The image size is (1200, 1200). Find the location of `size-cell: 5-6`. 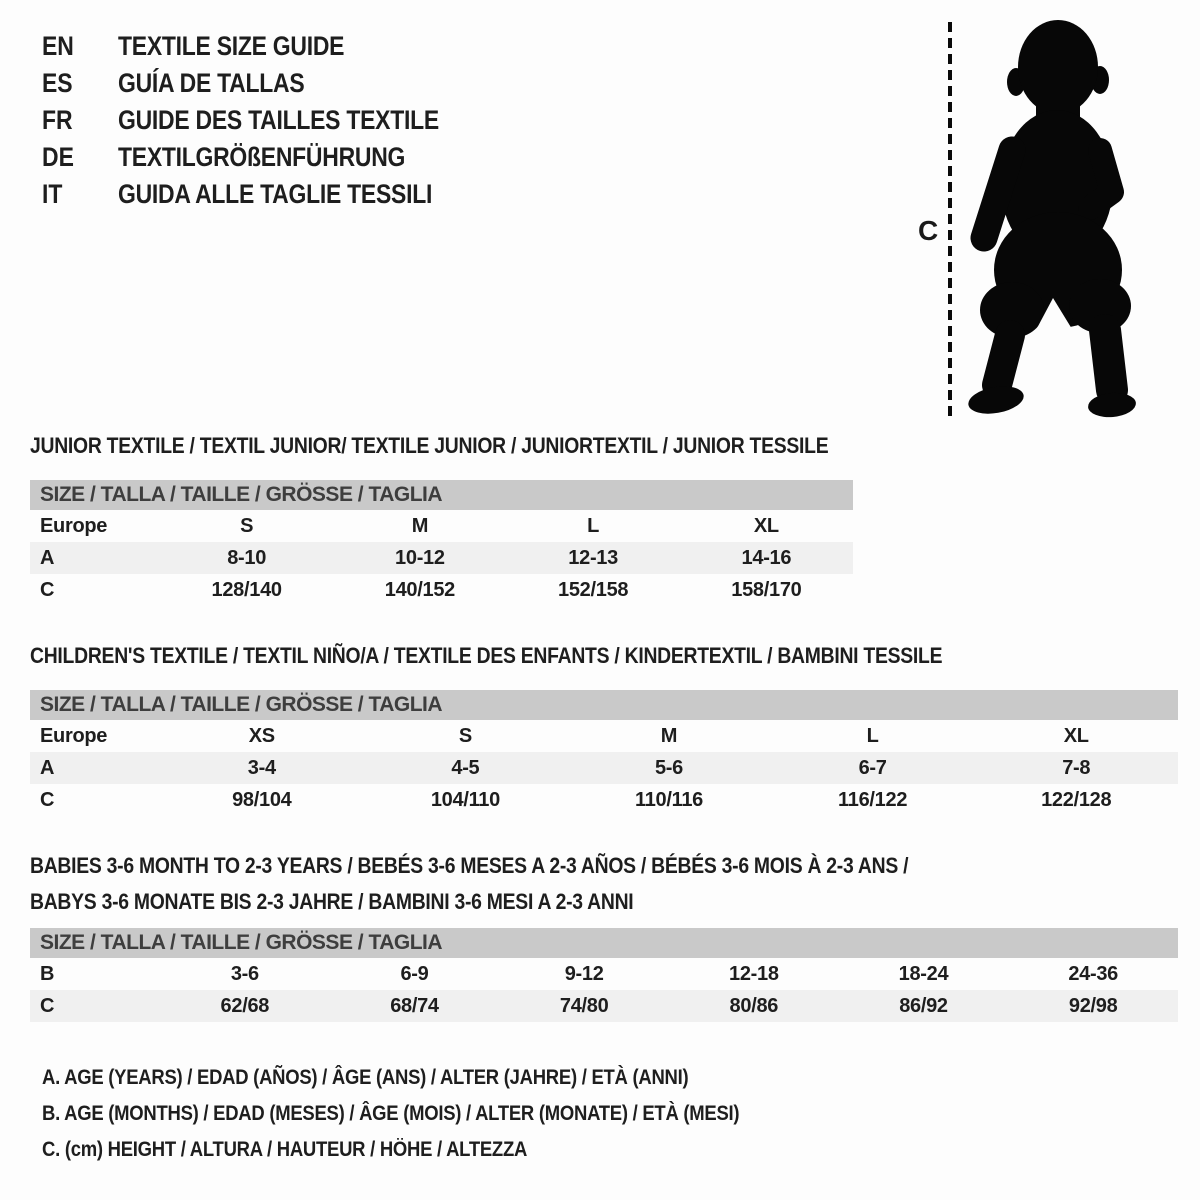

size-cell: 5-6 is located at coordinates (668, 768).